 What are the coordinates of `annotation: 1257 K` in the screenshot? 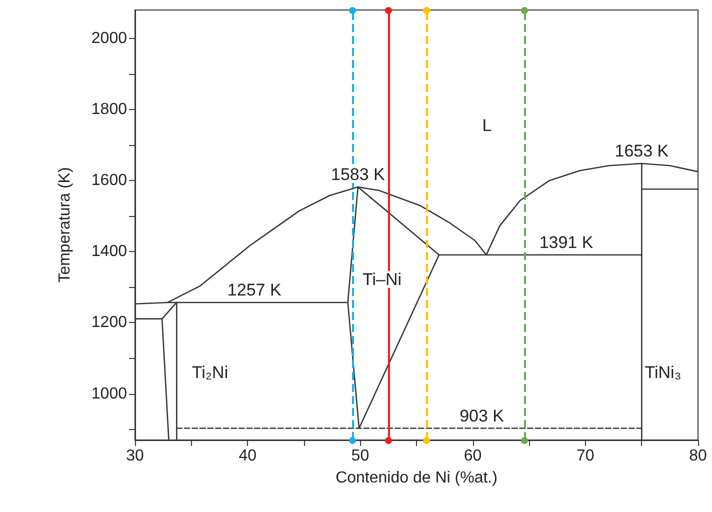 It's located at (254, 290).